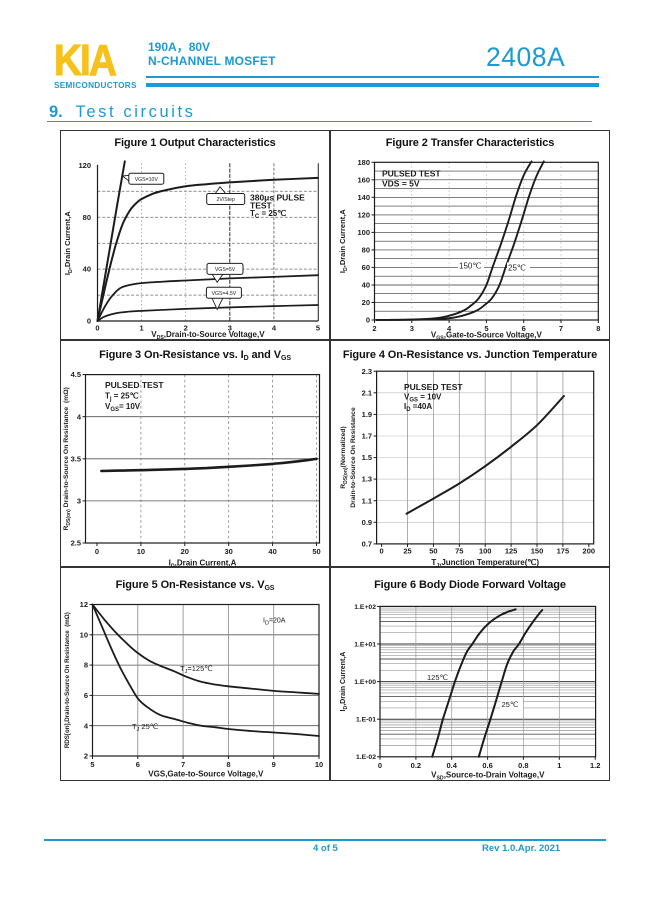 The height and width of the screenshot is (917, 649). Describe the element at coordinates (416, 765) in the screenshot. I see `svg-text: 0.2` at that location.